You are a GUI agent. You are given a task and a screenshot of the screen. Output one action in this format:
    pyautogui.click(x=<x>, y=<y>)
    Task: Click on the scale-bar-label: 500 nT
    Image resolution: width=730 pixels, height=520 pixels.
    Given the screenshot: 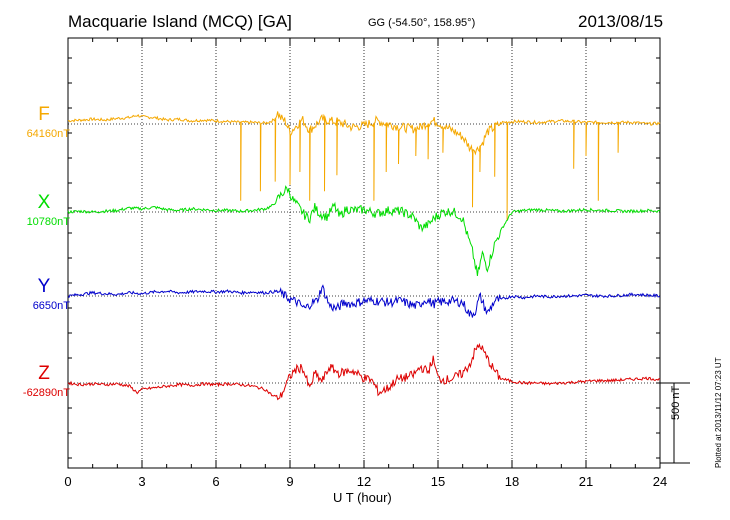 What is the action you would take?
    pyautogui.click(x=676, y=402)
    